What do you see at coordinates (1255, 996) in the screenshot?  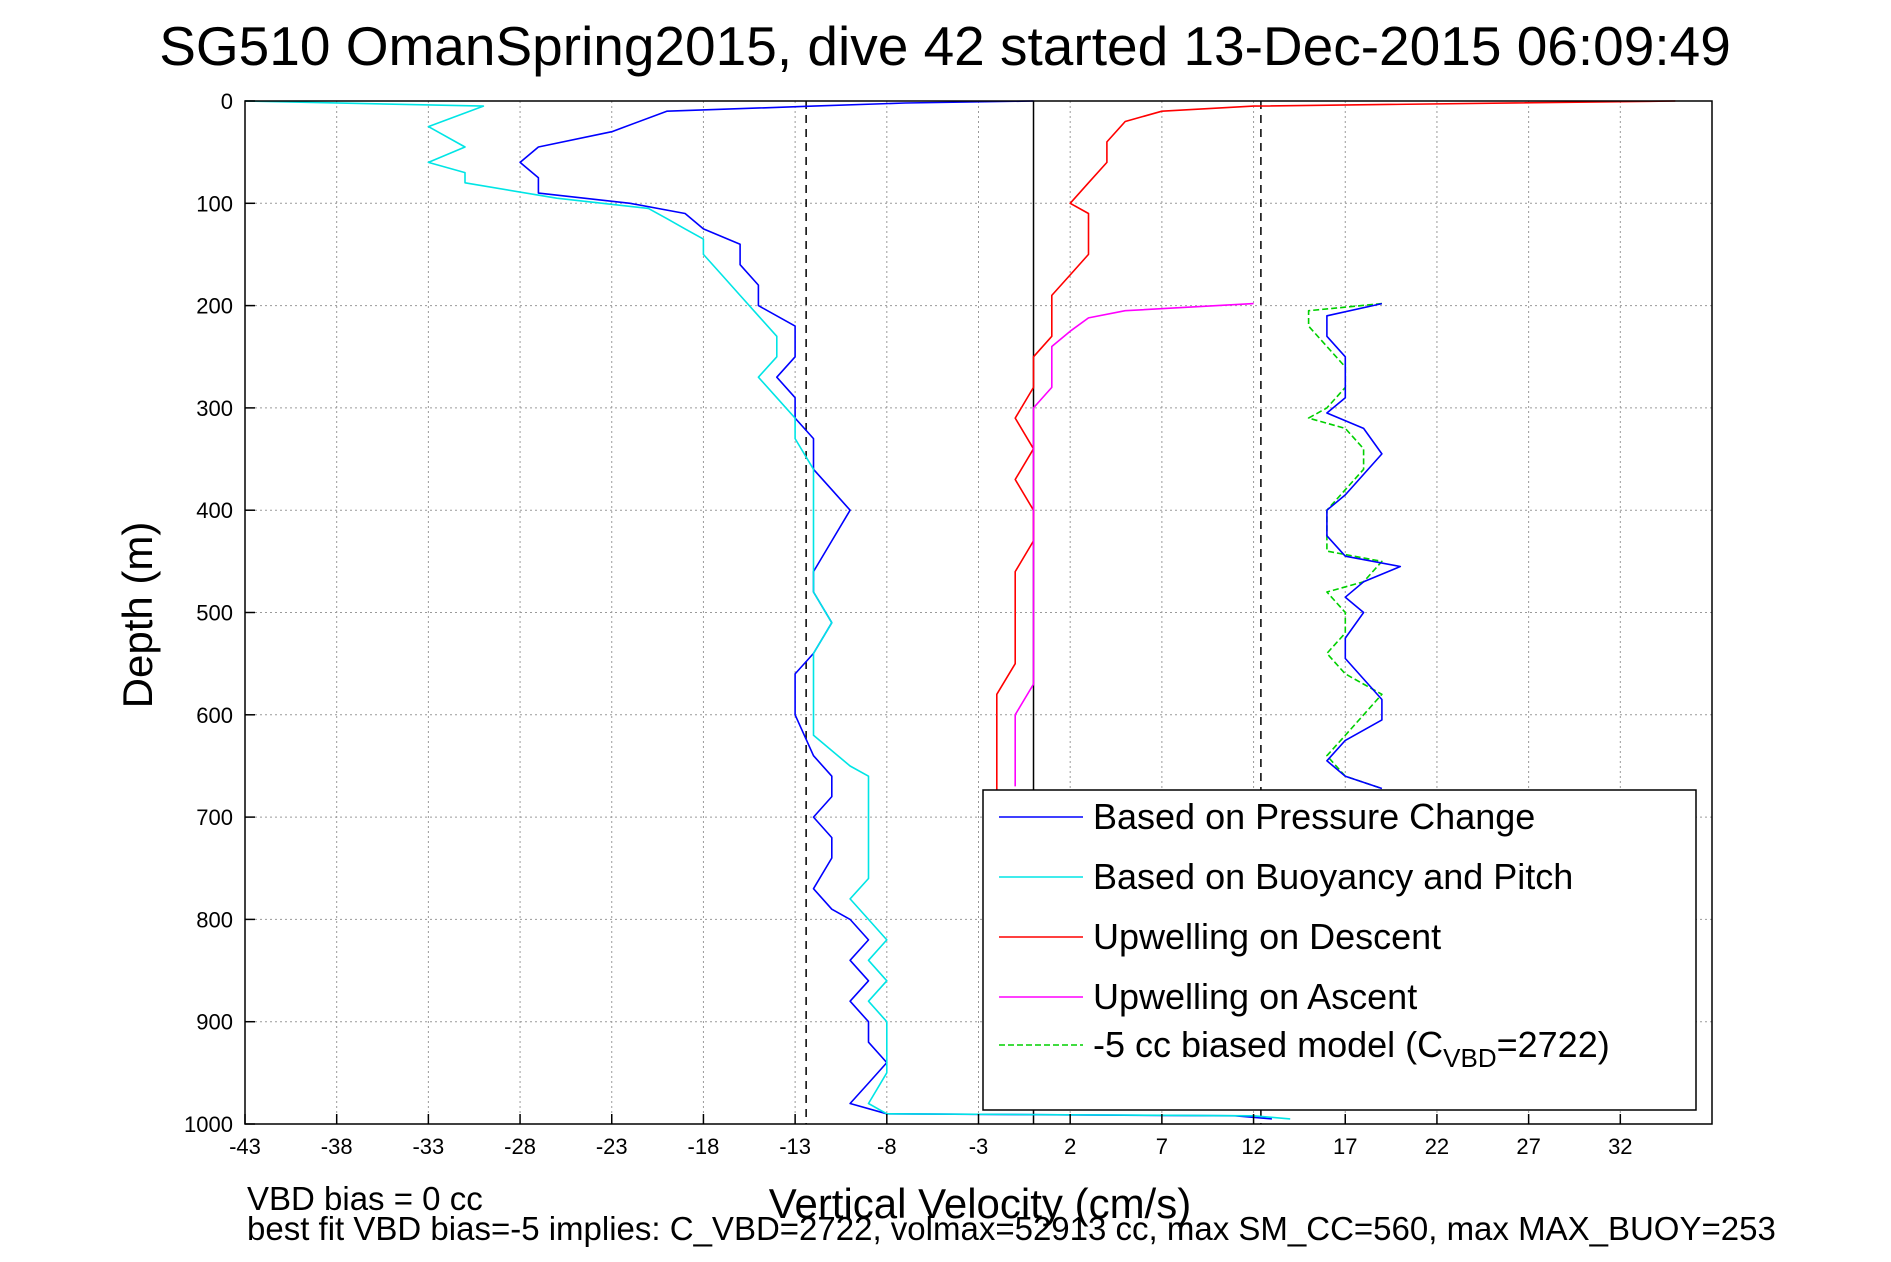 I see `legend-label: Upwelling on Ascent` at bounding box center [1255, 996].